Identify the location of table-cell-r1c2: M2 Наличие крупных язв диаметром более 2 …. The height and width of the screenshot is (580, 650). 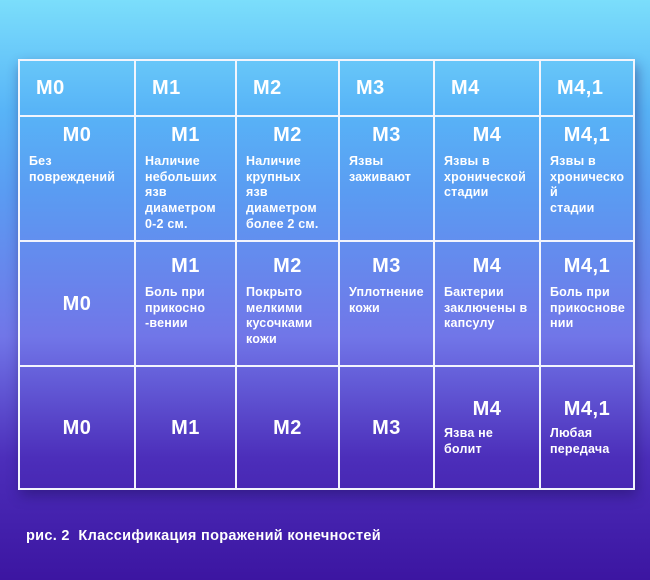
(288, 179).